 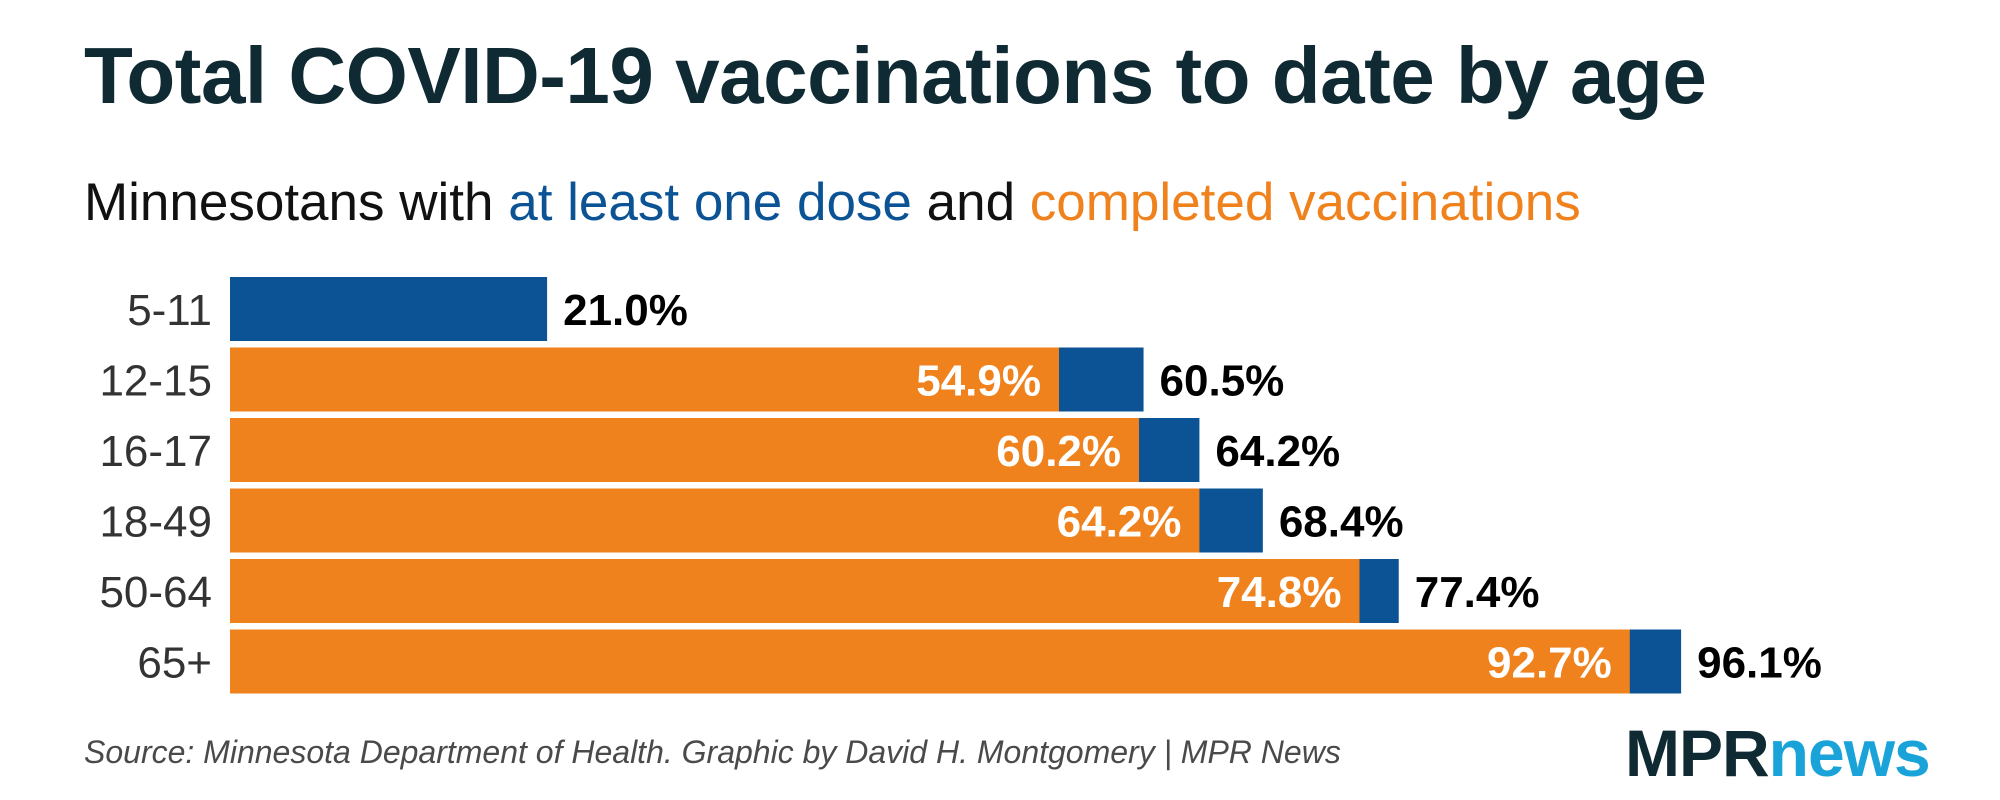 What do you see at coordinates (174, 663) in the screenshot?
I see `category-label-65-plus: 65+` at bounding box center [174, 663].